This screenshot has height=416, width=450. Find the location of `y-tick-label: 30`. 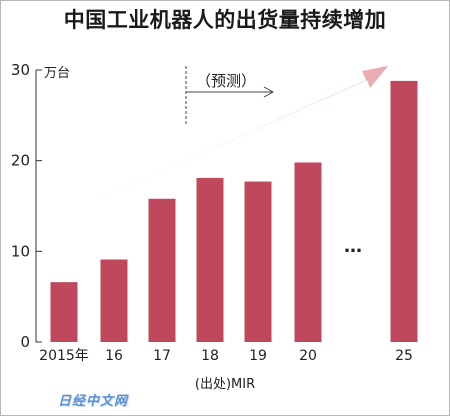

y-tick-label: 30 is located at coordinates (20, 70).